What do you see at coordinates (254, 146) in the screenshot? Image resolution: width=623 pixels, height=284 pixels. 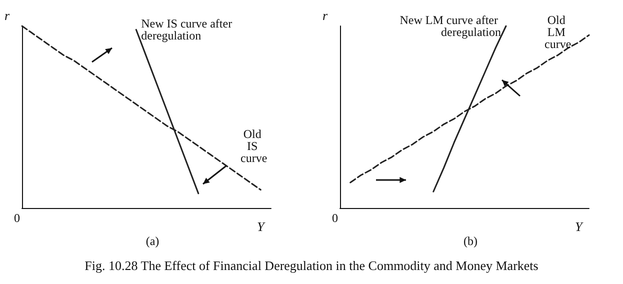 I see `series-label: Old IS curve` at bounding box center [254, 146].